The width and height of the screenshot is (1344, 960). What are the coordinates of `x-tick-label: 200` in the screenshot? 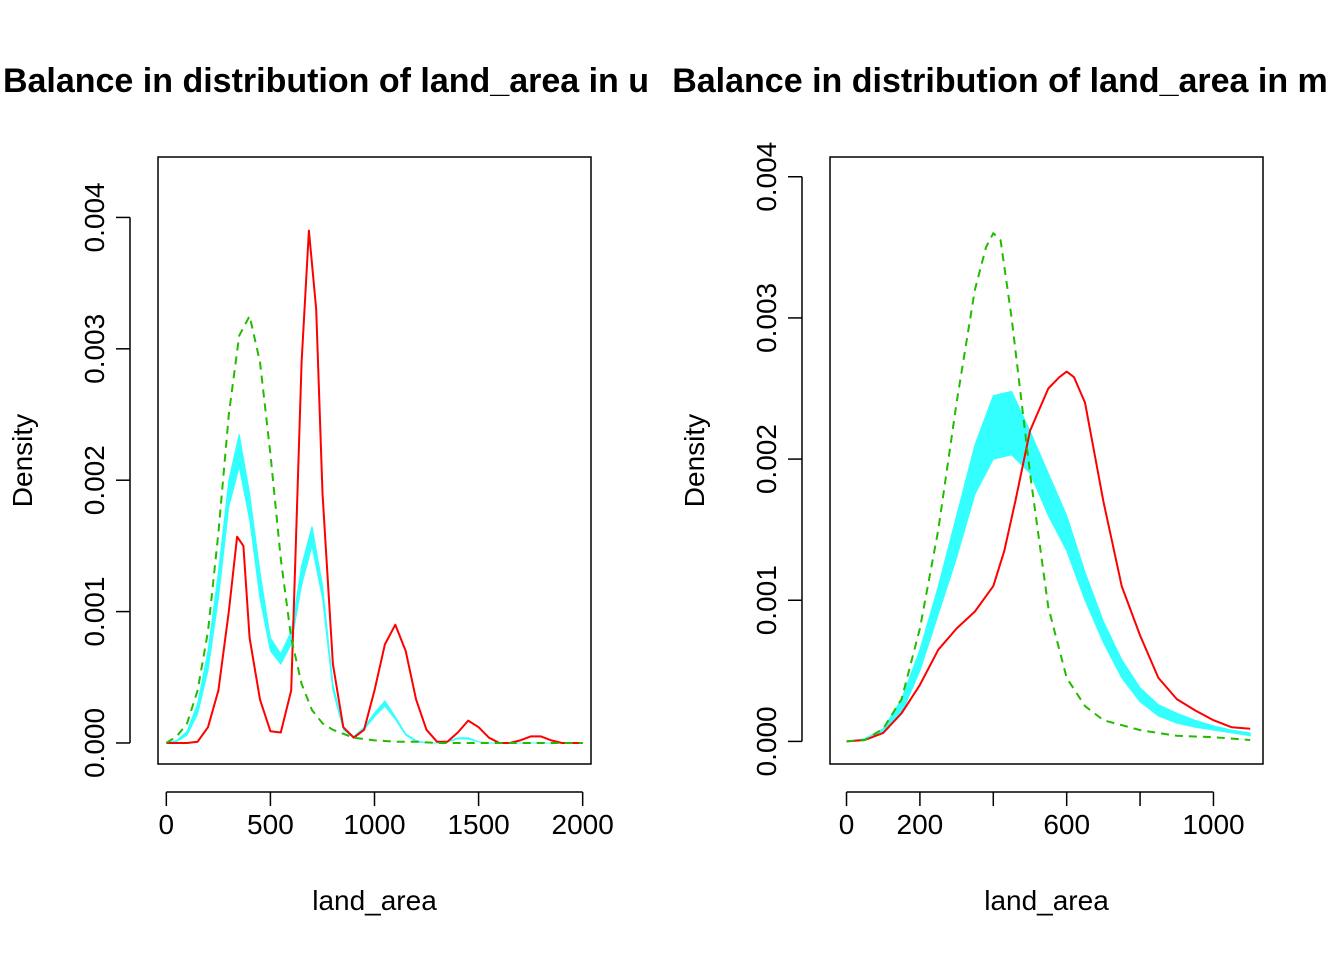 It's located at (920, 824).